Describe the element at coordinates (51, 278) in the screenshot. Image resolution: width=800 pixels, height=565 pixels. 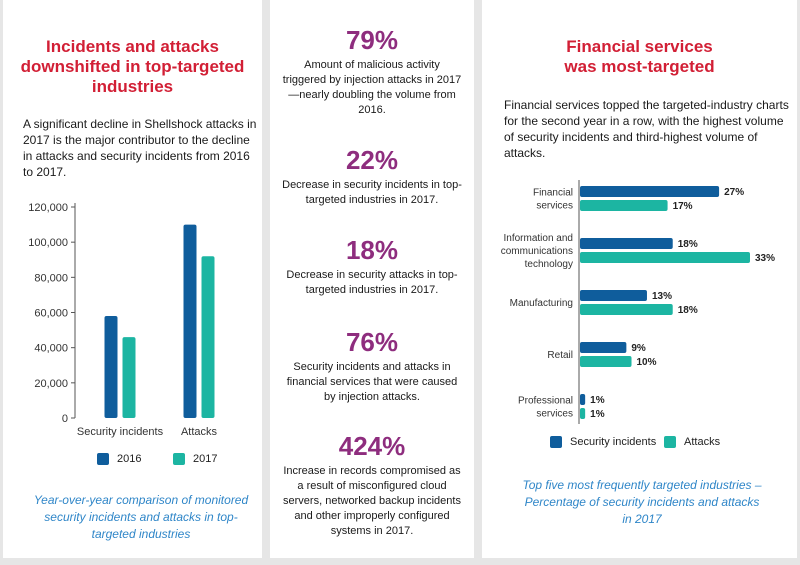
I see `y-tick-label: 80,000` at that location.